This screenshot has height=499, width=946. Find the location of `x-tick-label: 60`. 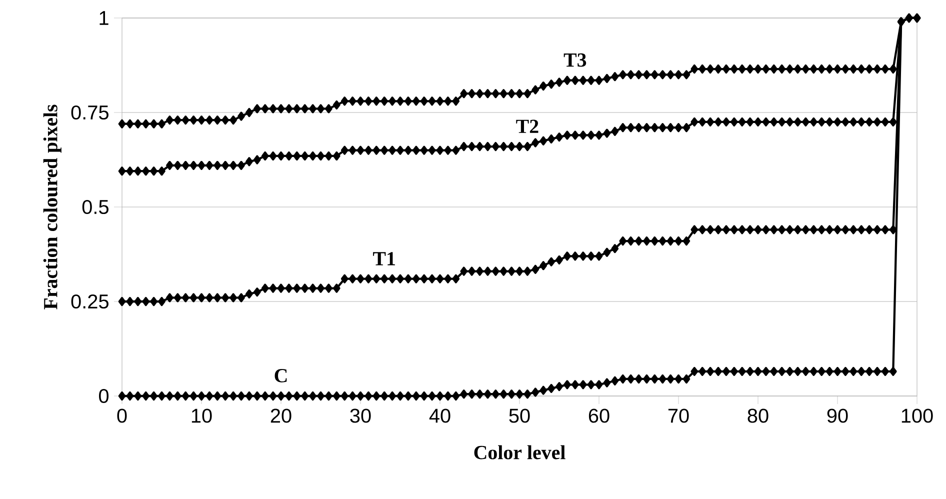

x-tick-label: 60 is located at coordinates (599, 415).